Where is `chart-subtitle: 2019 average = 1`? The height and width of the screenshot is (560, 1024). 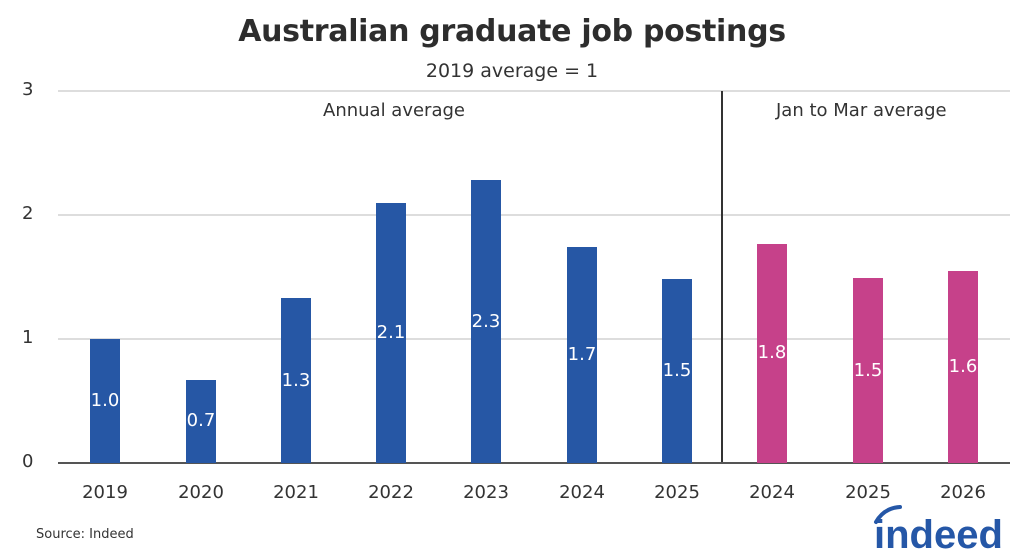
chart-subtitle: 2019 average = 1 is located at coordinates (512, 71).